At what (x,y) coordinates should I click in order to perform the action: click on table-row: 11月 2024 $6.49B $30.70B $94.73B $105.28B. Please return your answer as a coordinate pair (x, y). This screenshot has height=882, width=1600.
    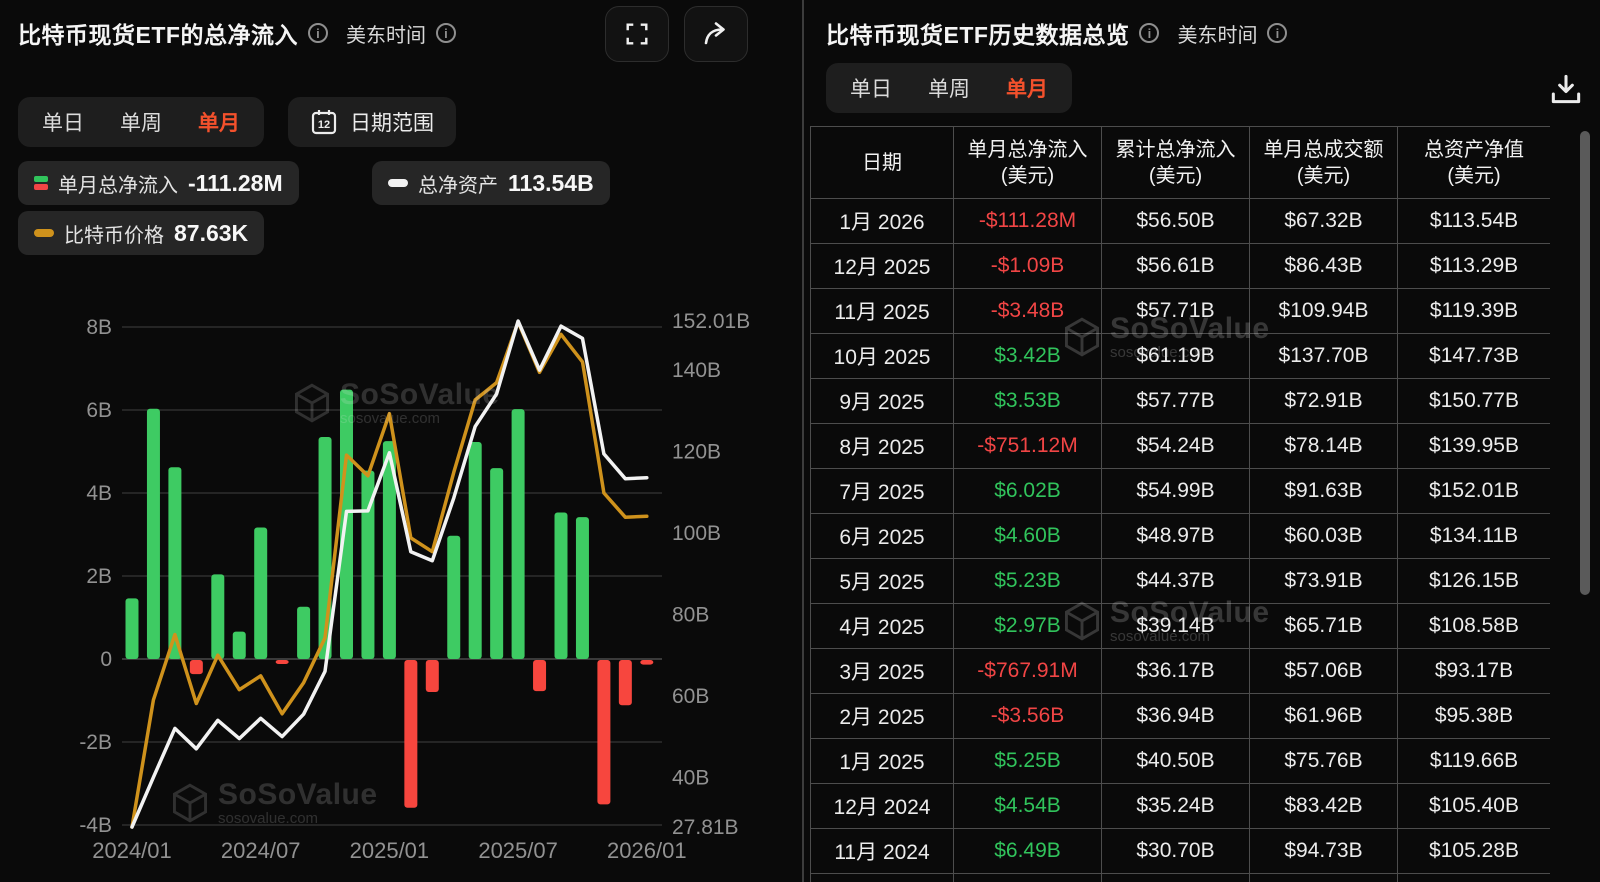
    Looking at the image, I should click on (1180, 851).